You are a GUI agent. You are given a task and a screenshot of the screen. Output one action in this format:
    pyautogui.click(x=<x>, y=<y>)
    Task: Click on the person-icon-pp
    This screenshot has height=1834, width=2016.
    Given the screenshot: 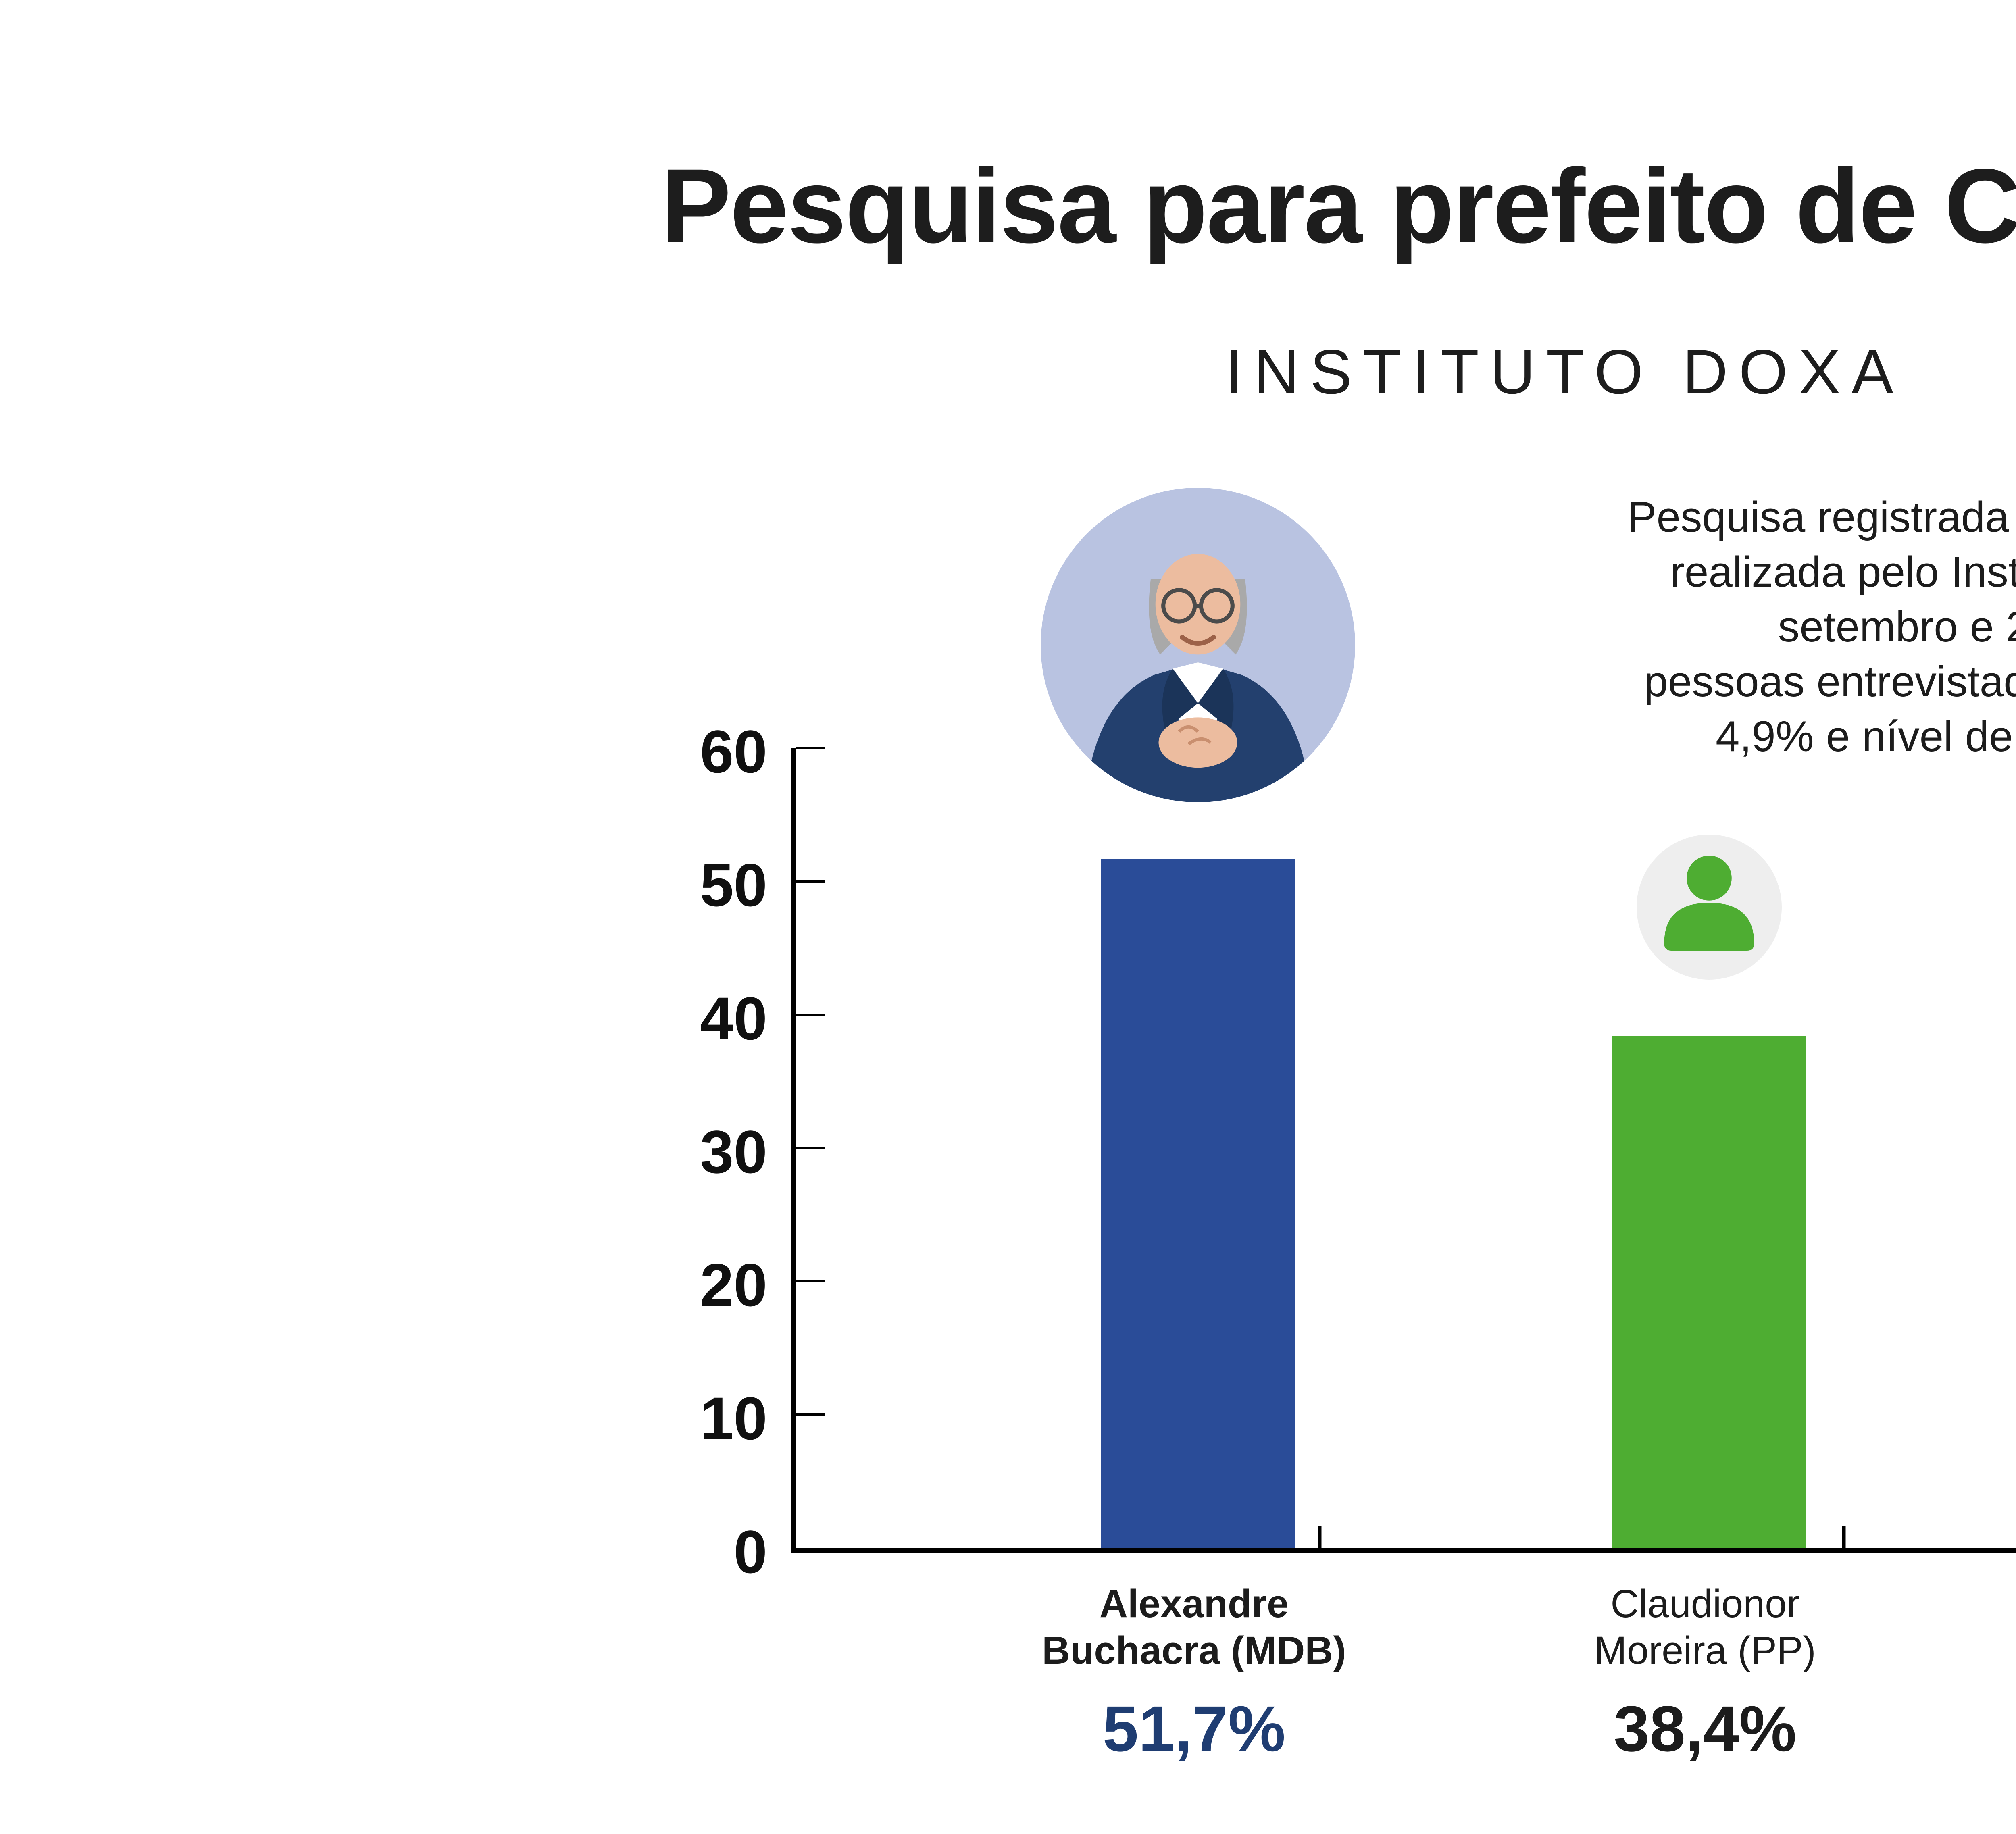 What is the action you would take?
    pyautogui.click(x=1709, y=907)
    